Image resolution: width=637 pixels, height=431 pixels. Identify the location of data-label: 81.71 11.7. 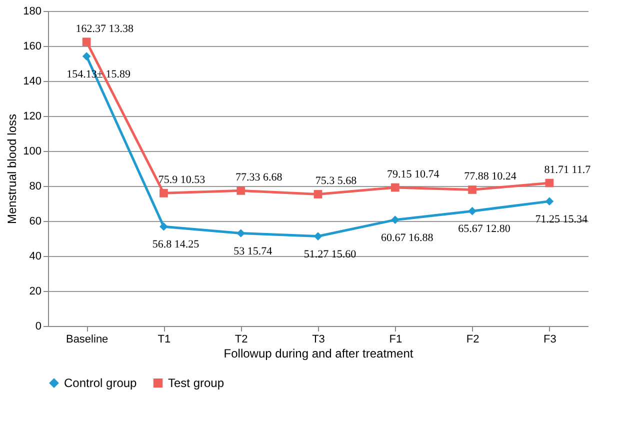
(568, 170).